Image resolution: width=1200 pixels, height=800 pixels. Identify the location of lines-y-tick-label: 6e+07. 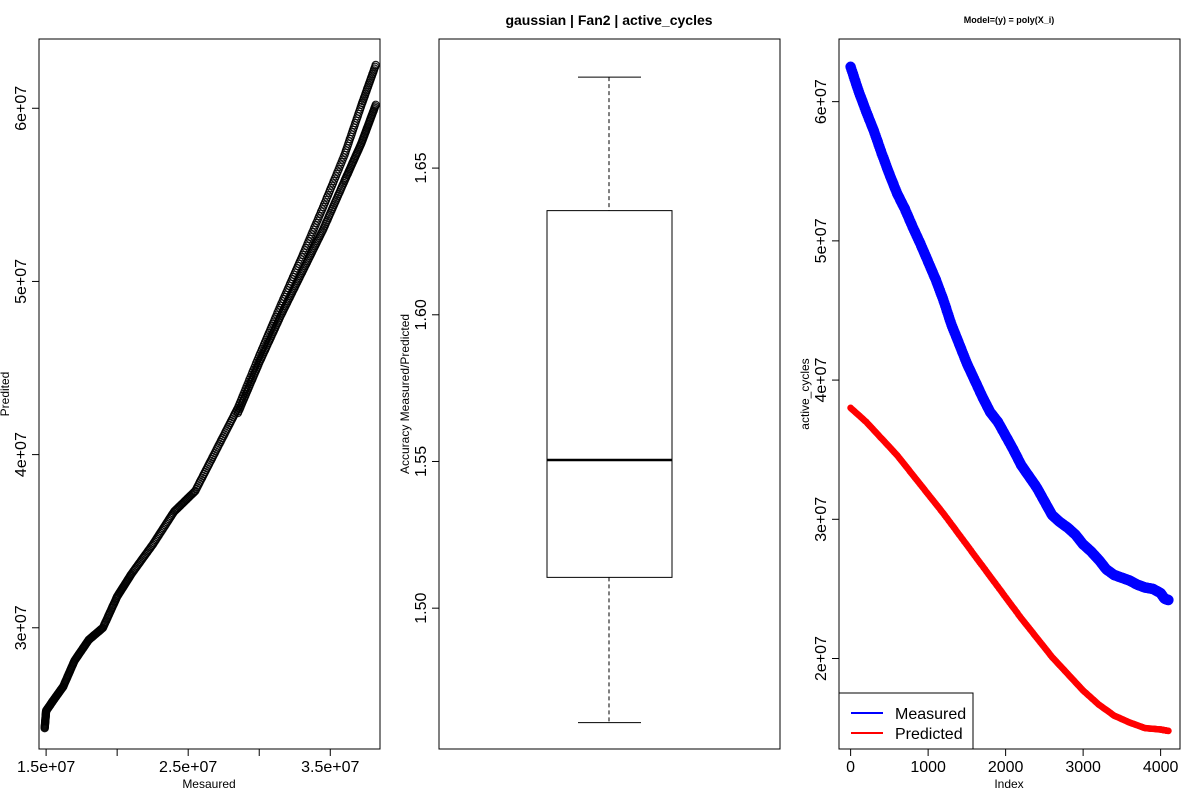
(821, 101).